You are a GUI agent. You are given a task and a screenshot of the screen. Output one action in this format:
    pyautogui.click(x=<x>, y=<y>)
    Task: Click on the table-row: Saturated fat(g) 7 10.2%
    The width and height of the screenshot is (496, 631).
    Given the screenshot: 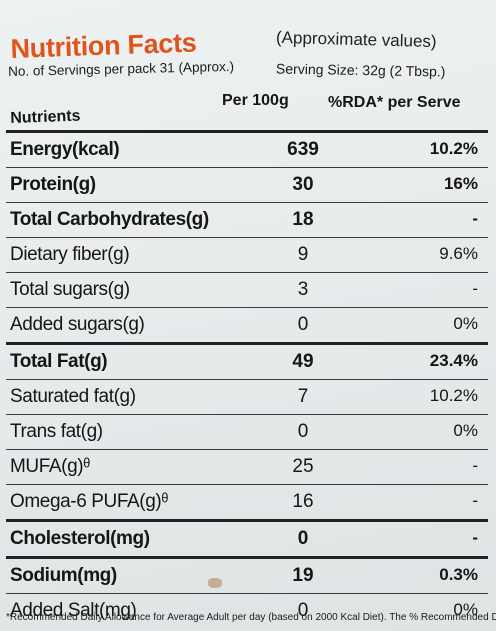 What is the action you would take?
    pyautogui.click(x=247, y=396)
    